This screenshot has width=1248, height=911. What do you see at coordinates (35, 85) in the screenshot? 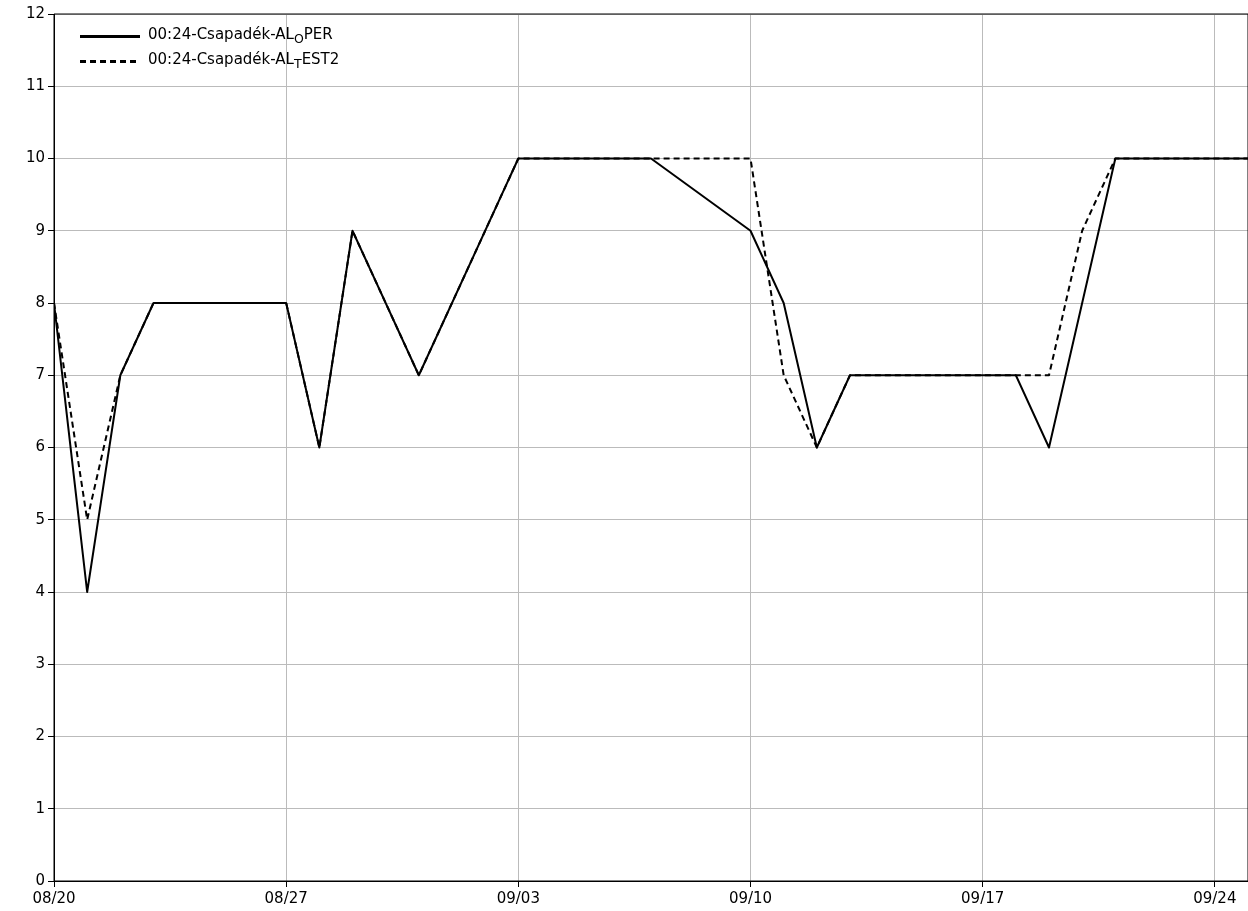
I see `y-tick-label: 11` at bounding box center [35, 85].